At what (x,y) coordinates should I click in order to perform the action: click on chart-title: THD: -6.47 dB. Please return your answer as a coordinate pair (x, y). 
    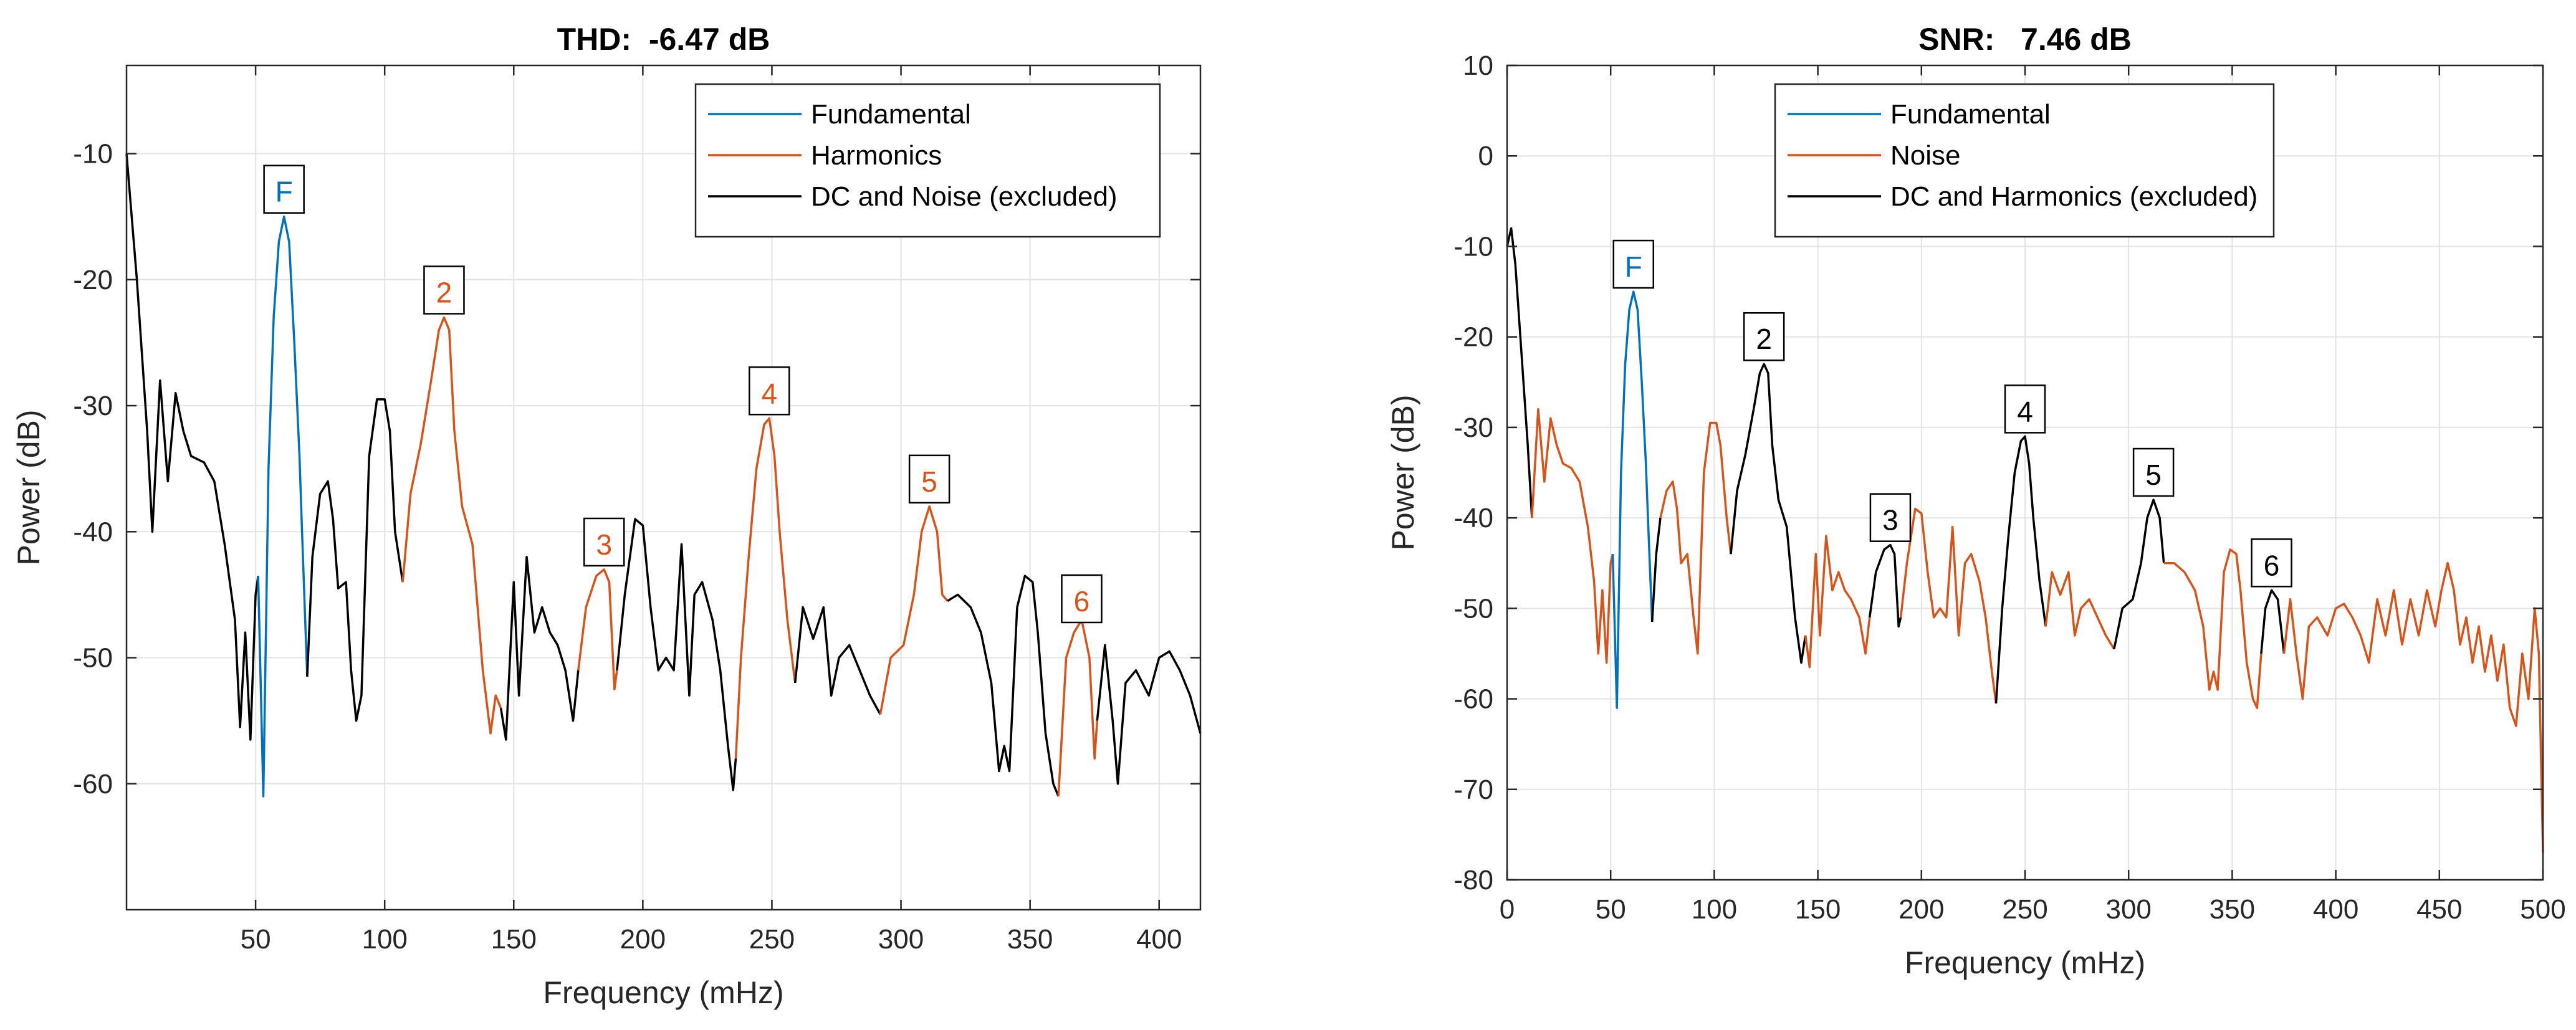
    Looking at the image, I should click on (664, 39).